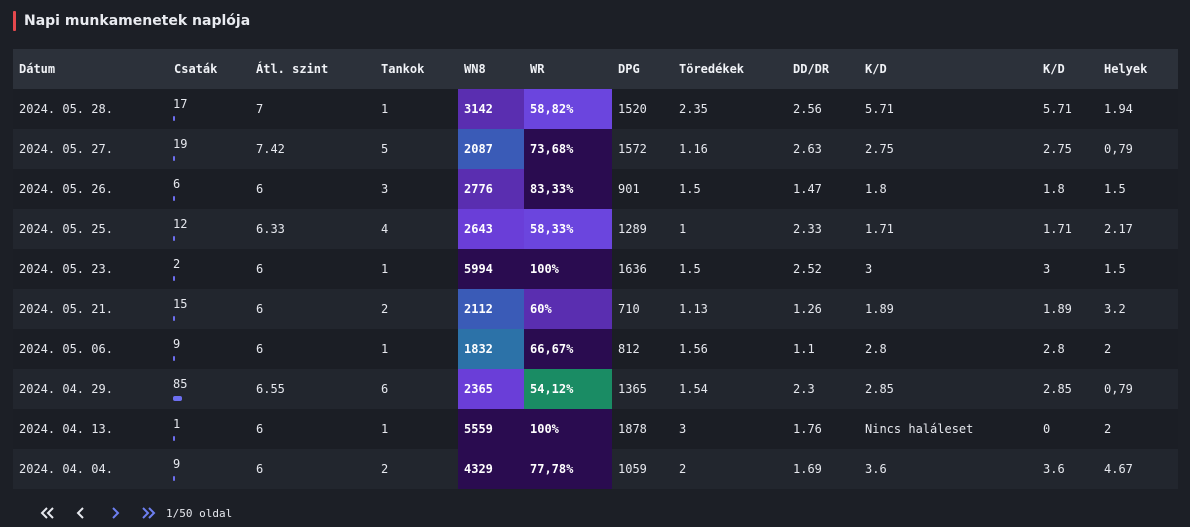 Image resolution: width=1190 pixels, height=527 pixels. I want to click on battles-count: 2, so click(177, 264).